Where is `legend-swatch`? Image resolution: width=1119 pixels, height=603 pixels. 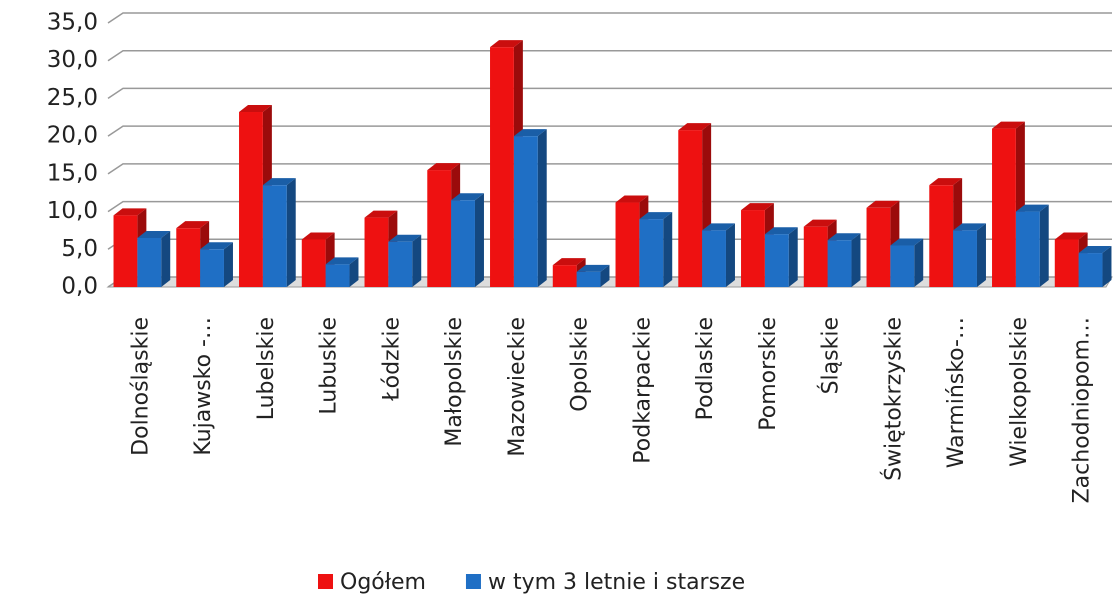
legend-swatch is located at coordinates (473, 581).